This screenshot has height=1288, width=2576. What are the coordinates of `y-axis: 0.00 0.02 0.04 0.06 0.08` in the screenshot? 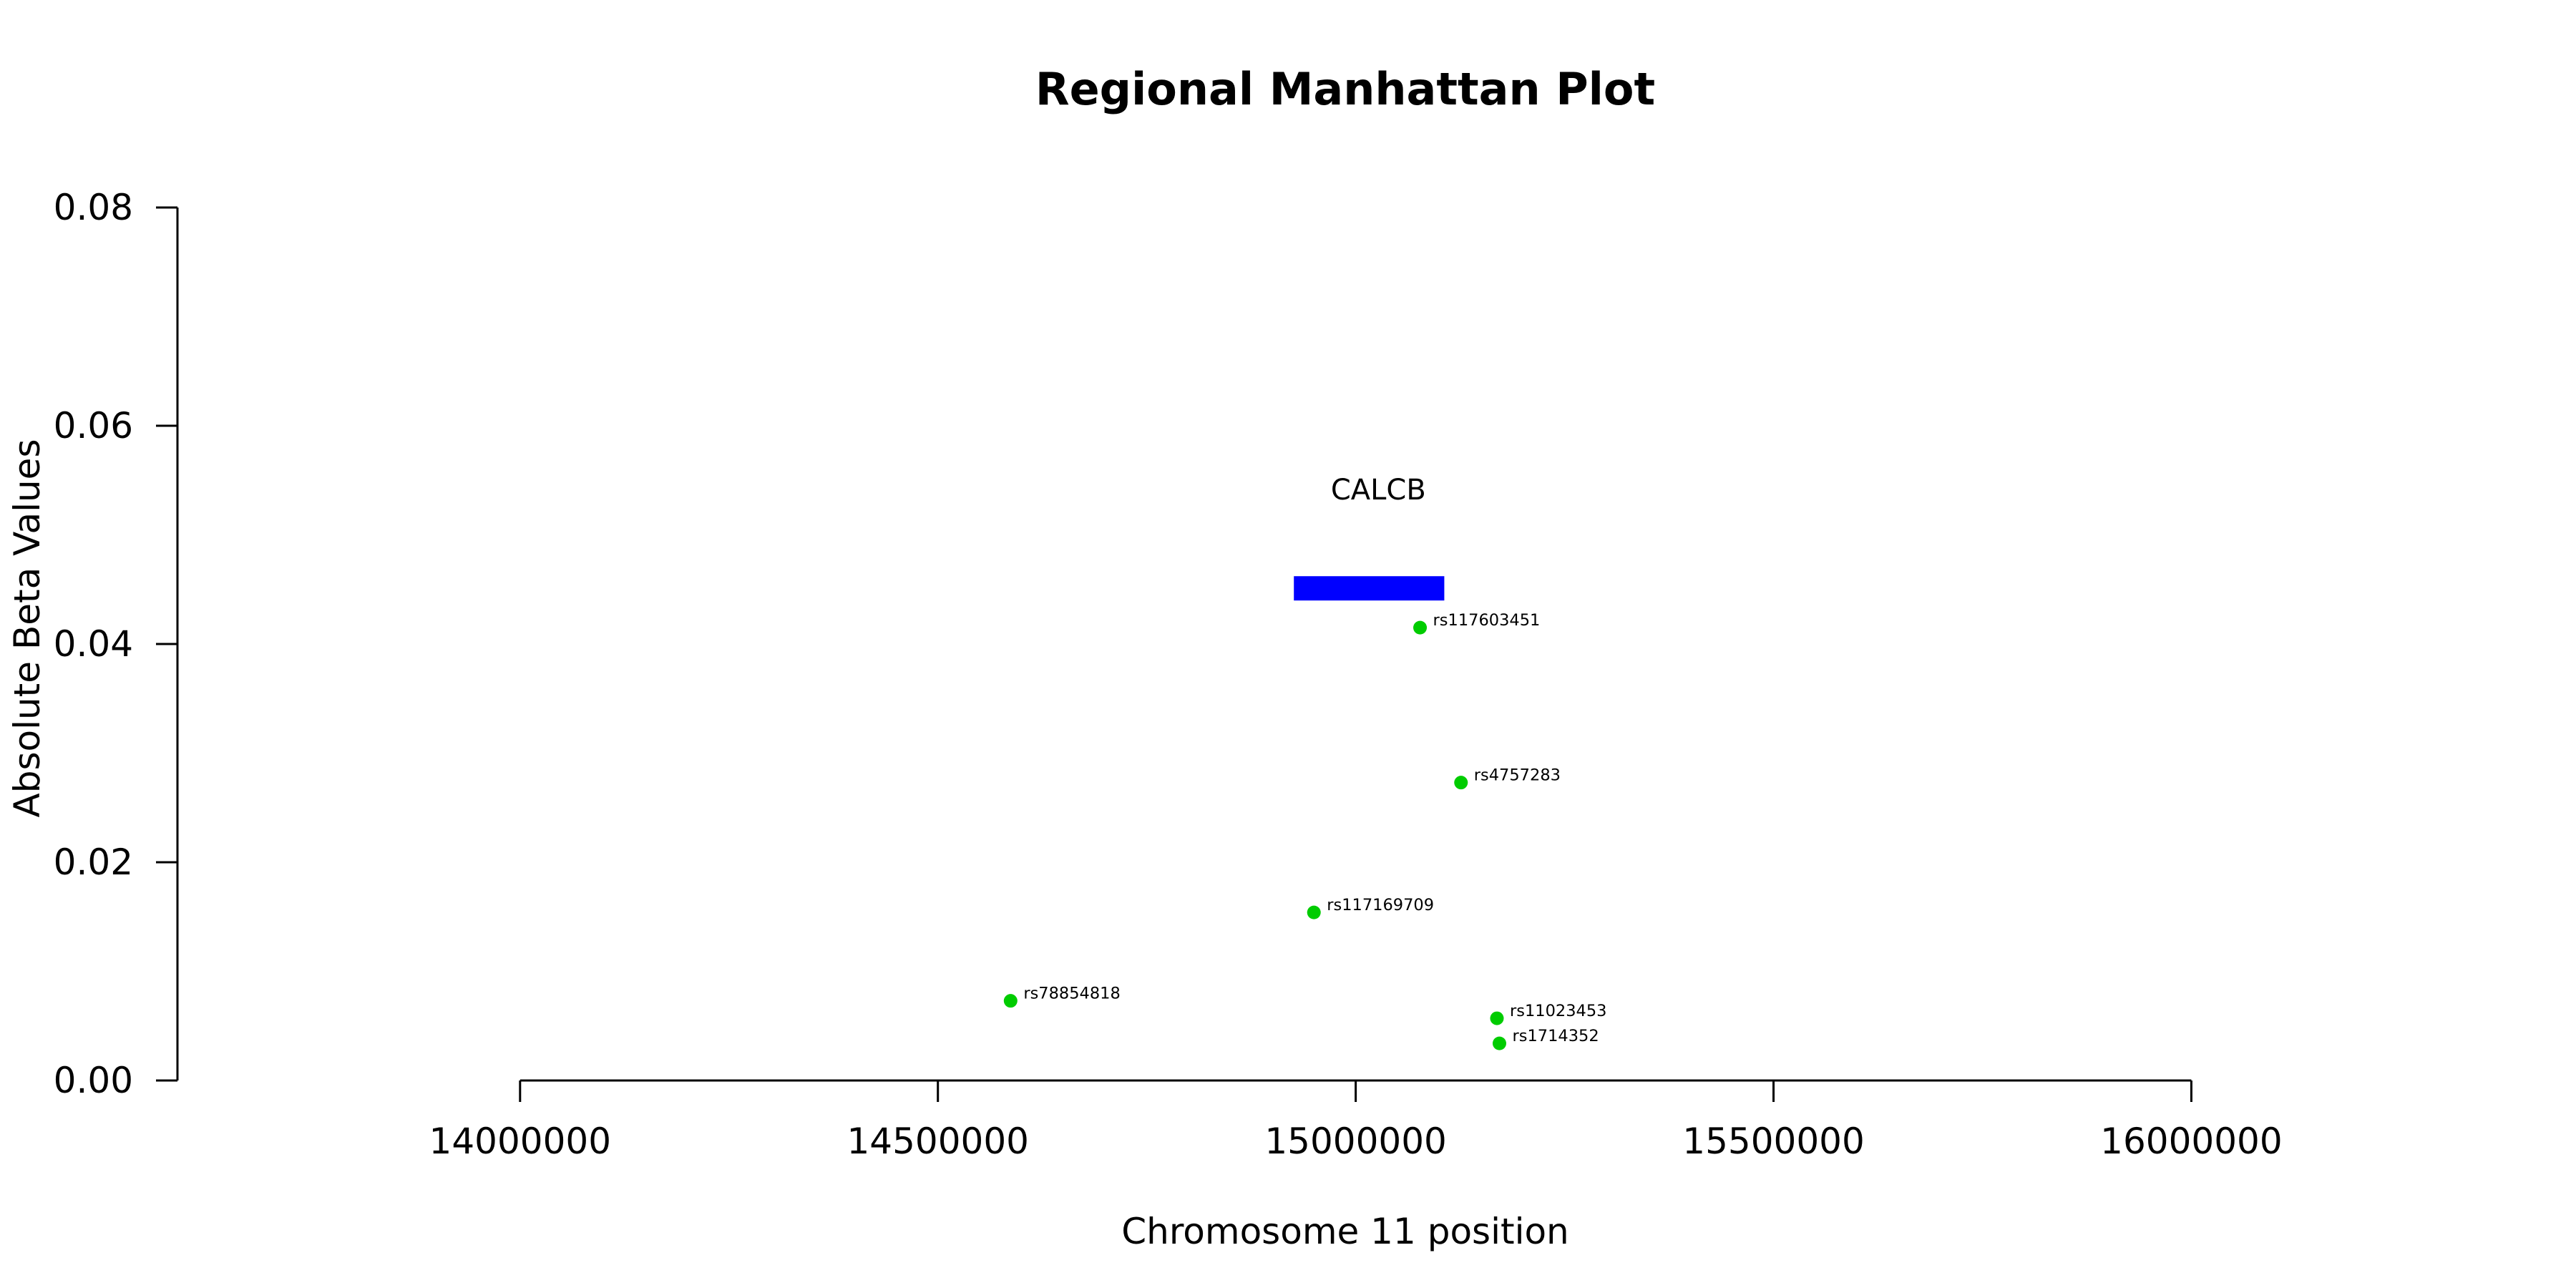 It's located at (116, 644).